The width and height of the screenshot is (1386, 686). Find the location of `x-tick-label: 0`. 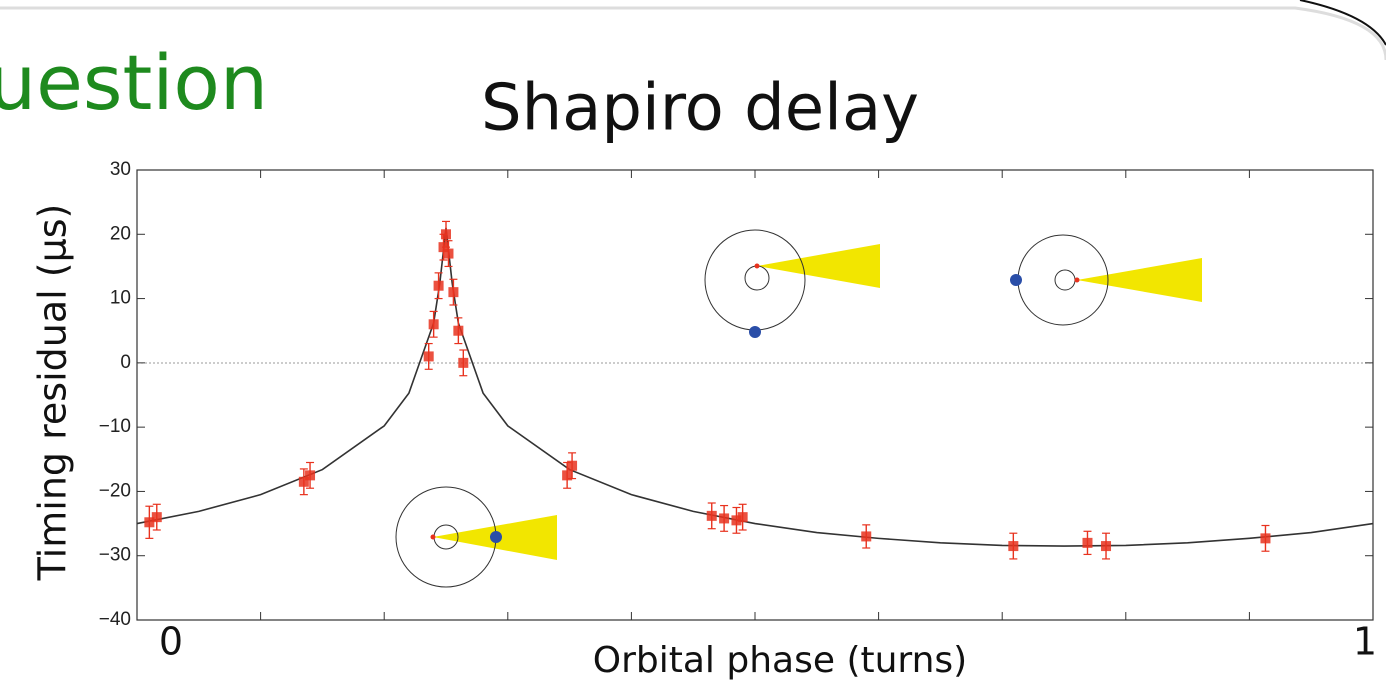

x-tick-label: 0 is located at coordinates (171, 642).